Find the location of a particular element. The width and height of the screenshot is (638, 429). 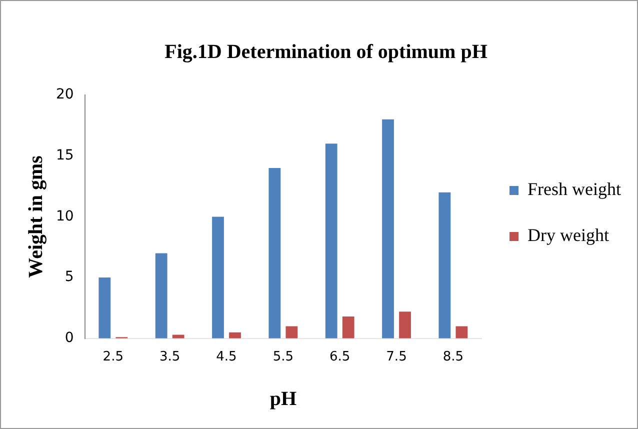

legend-label: Fresh weight is located at coordinates (575, 189).